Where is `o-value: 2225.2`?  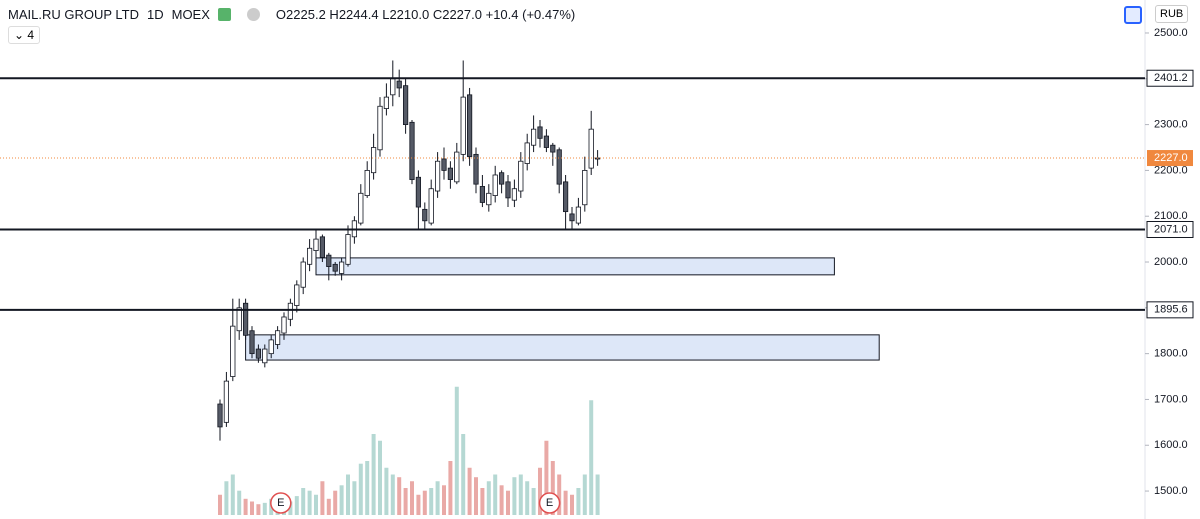 o-value: 2225.2 is located at coordinates (306, 14).